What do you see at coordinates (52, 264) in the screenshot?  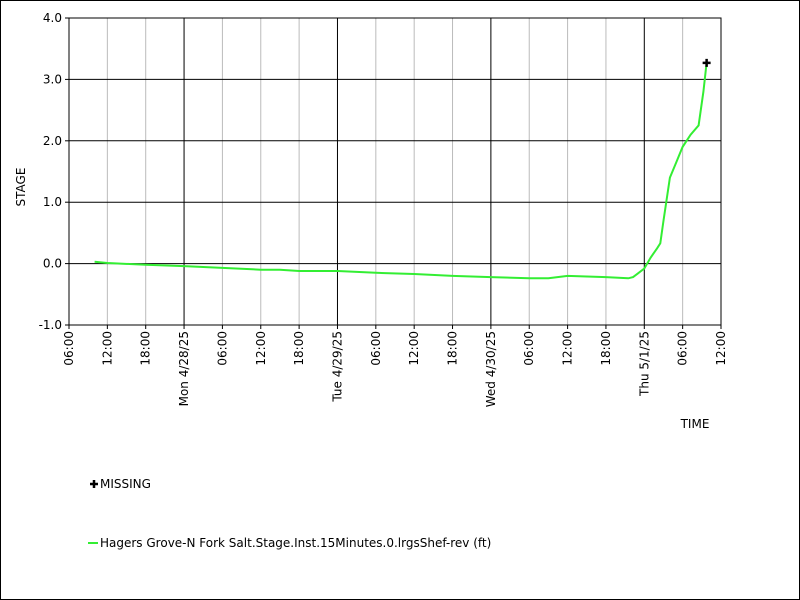 I see `y-tick-label: 0.0` at bounding box center [52, 264].